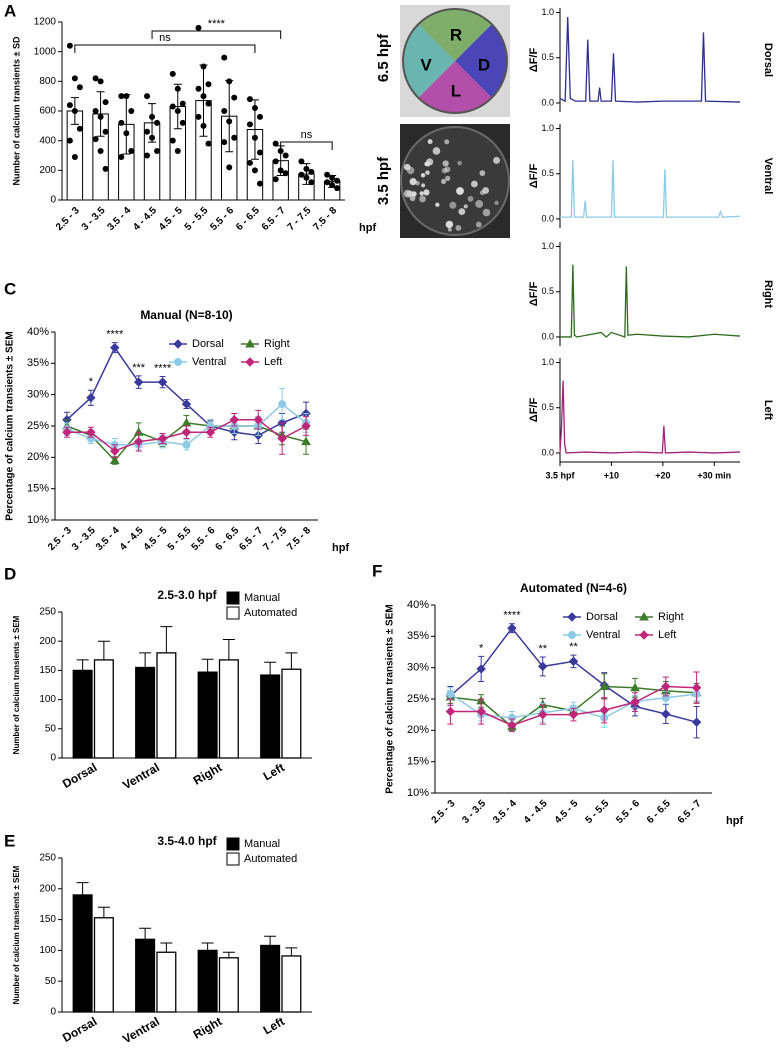 The height and width of the screenshot is (1050, 782). I want to click on y-tick-label: 50, so click(51, 981).